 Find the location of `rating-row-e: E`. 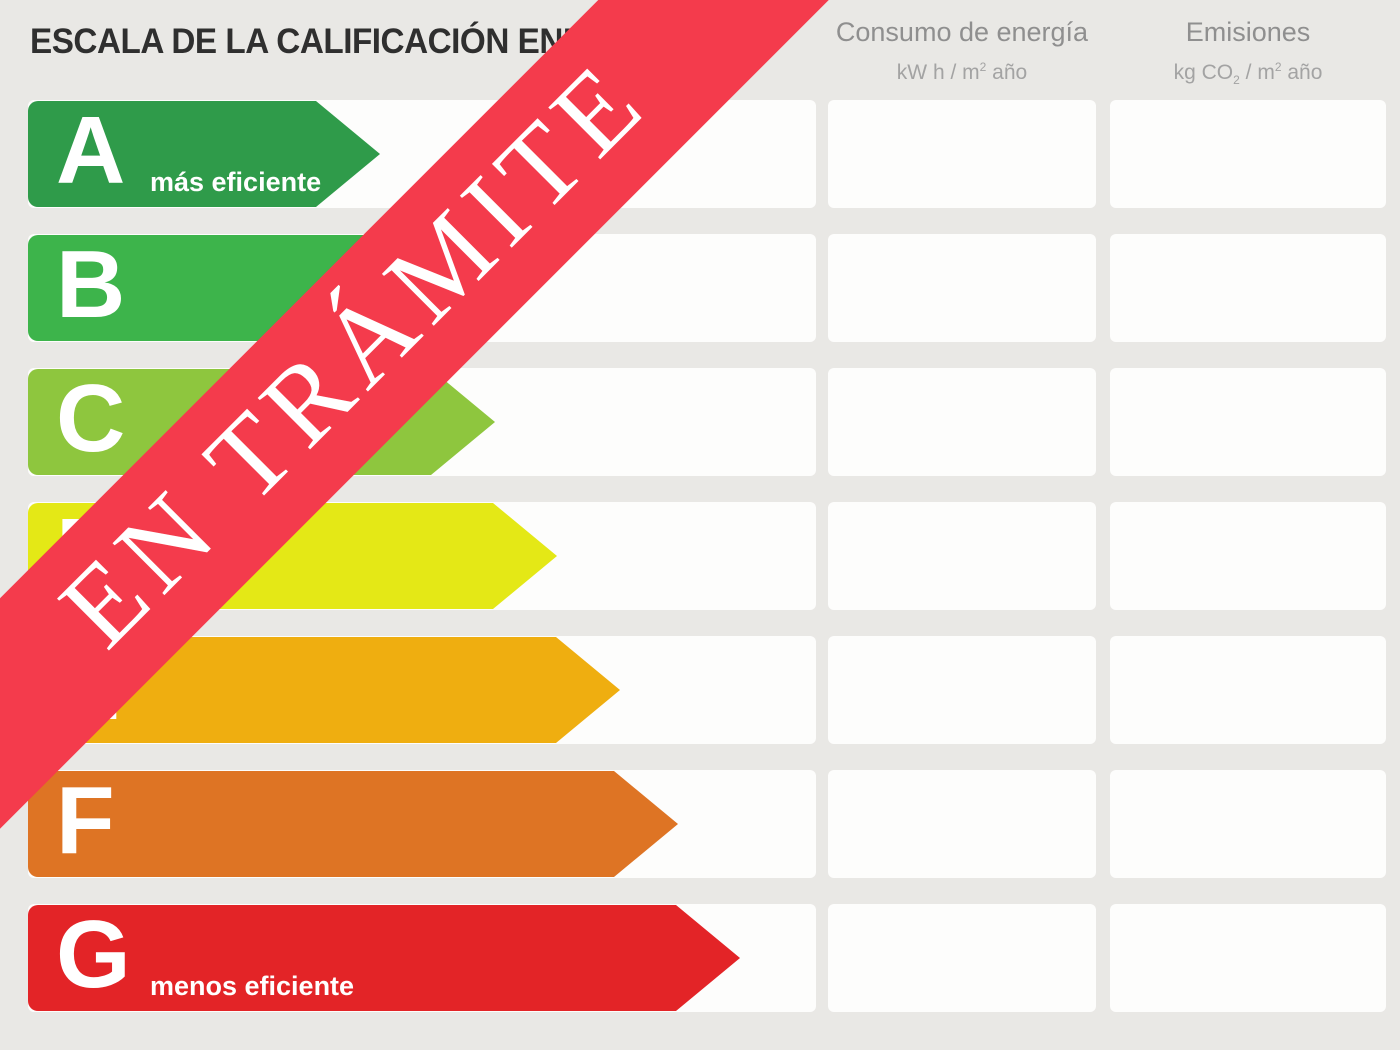

rating-row-e: E is located at coordinates (700, 690).